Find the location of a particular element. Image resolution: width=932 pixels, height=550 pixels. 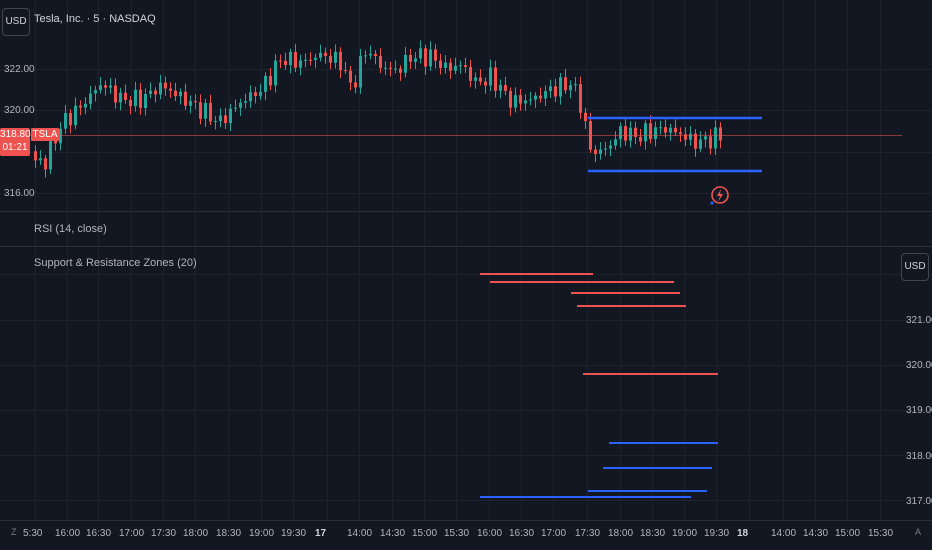

time-label: 19:30 is located at coordinates (717, 533).